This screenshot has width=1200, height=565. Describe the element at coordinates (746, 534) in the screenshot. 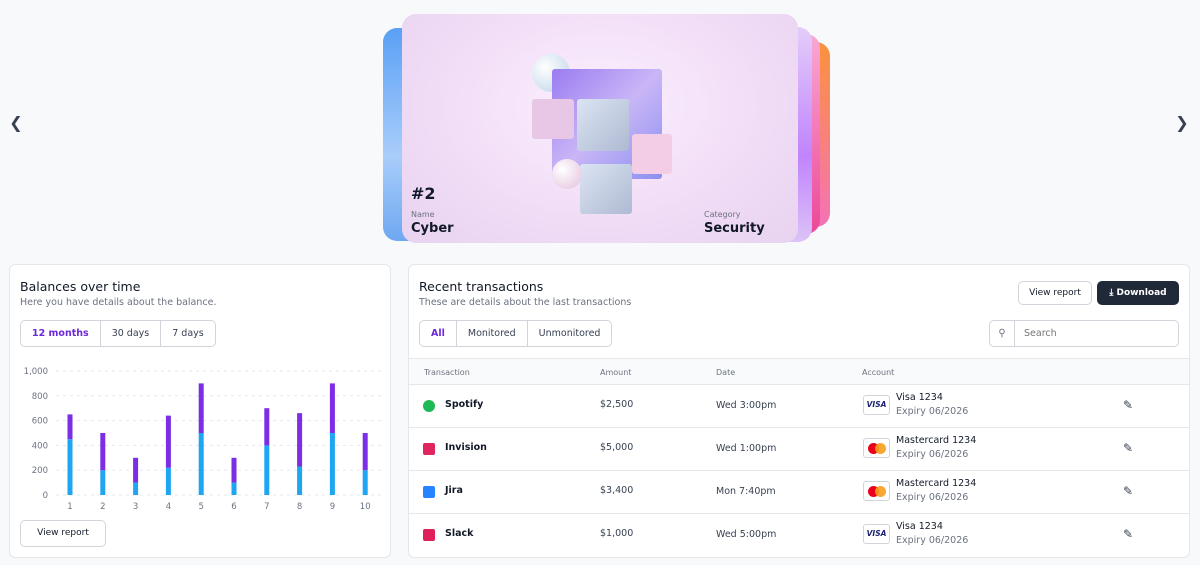

I see `transaction-date: Wed 5:00pm` at that location.